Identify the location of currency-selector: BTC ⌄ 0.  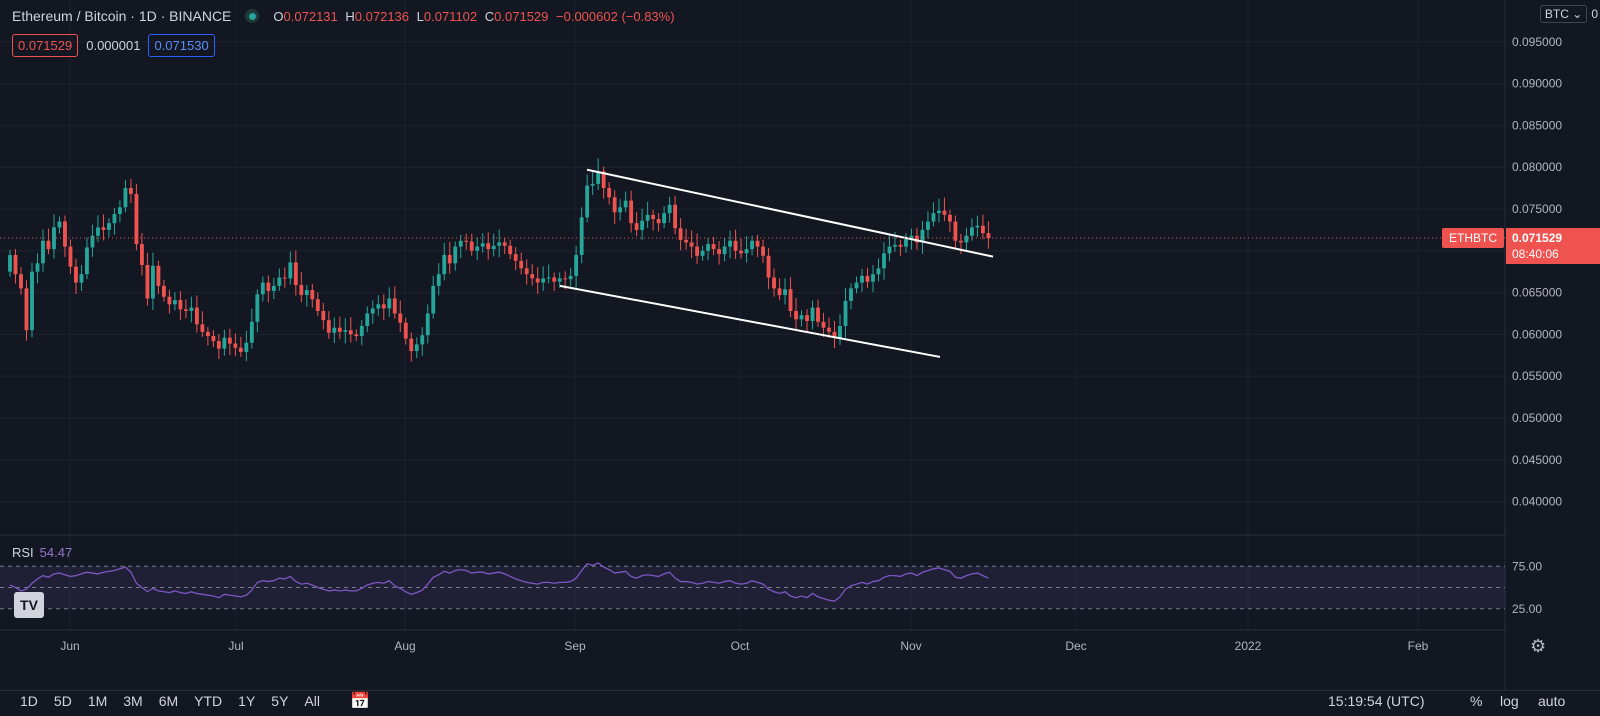
(1568, 14).